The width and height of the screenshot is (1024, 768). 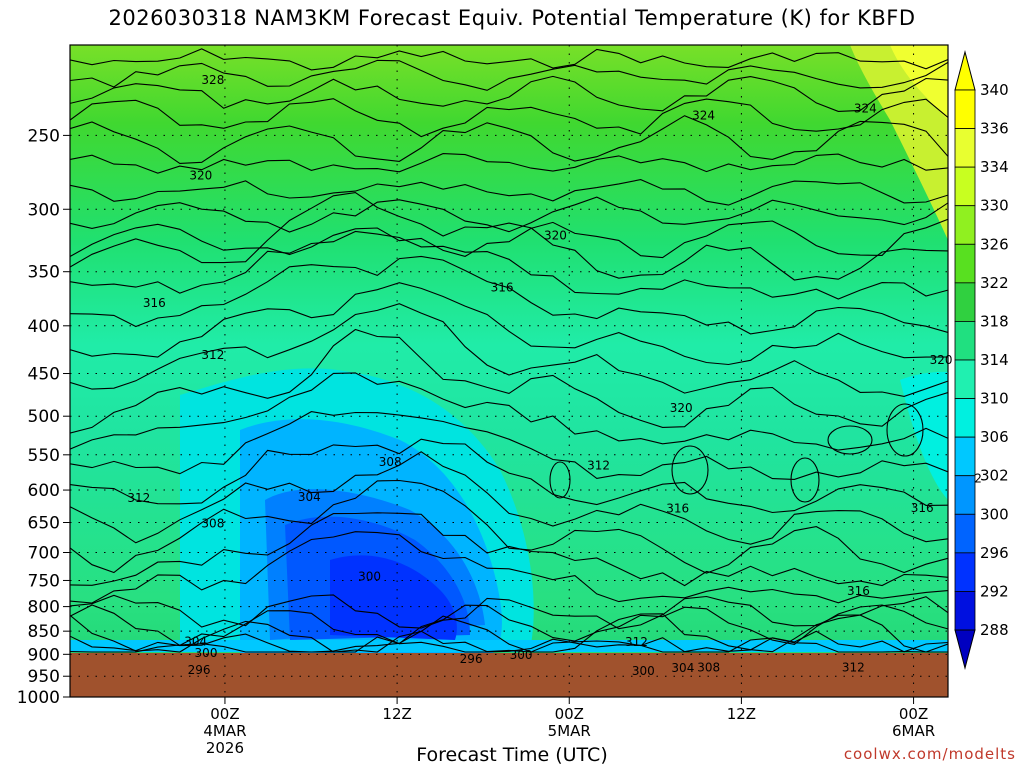 I want to click on x-tick-label-4-0: 00Z, so click(x=913, y=714).